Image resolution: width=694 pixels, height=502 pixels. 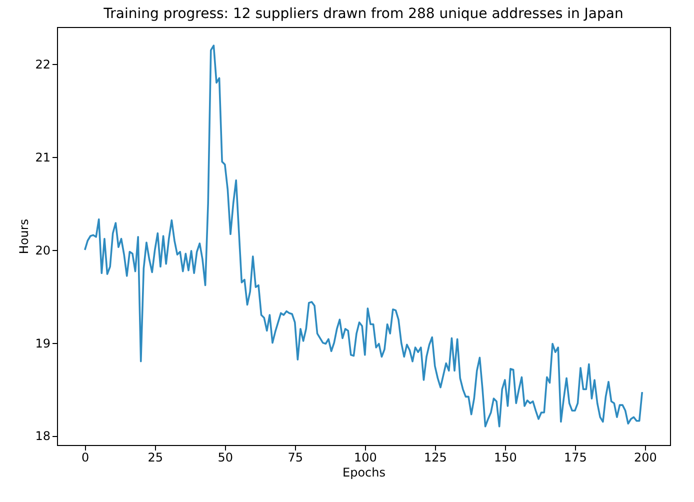 I want to click on x-tick-label: 100, so click(x=365, y=457).